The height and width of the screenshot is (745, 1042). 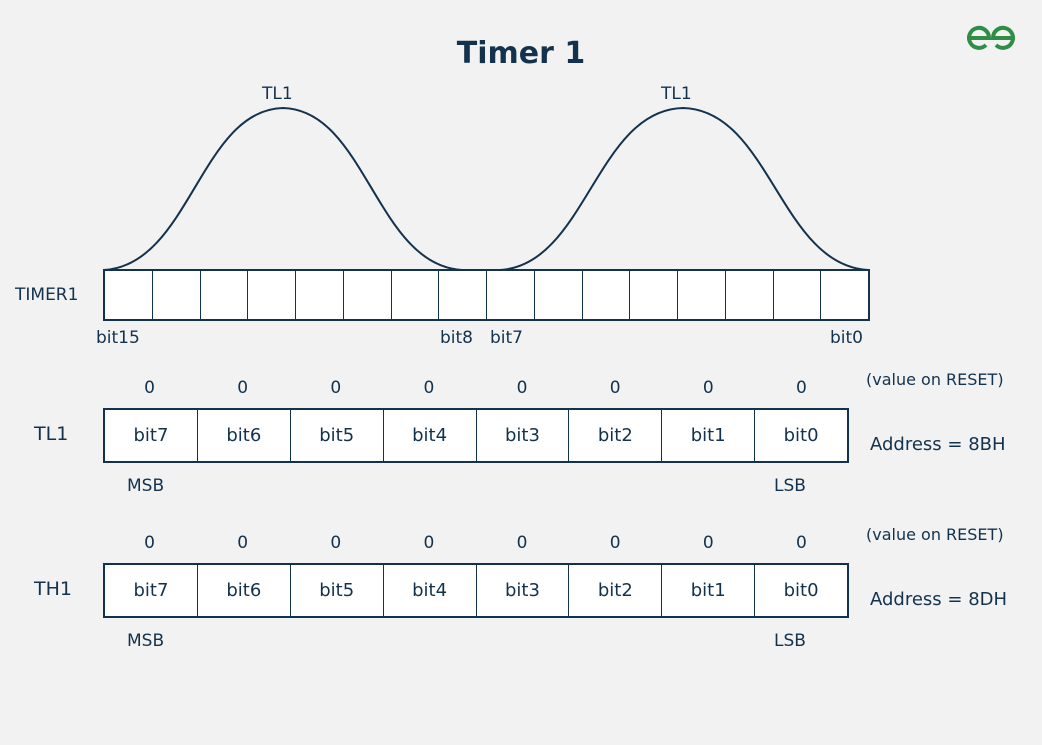 What do you see at coordinates (506, 338) in the screenshot?
I see `bit7-label: bit7` at bounding box center [506, 338].